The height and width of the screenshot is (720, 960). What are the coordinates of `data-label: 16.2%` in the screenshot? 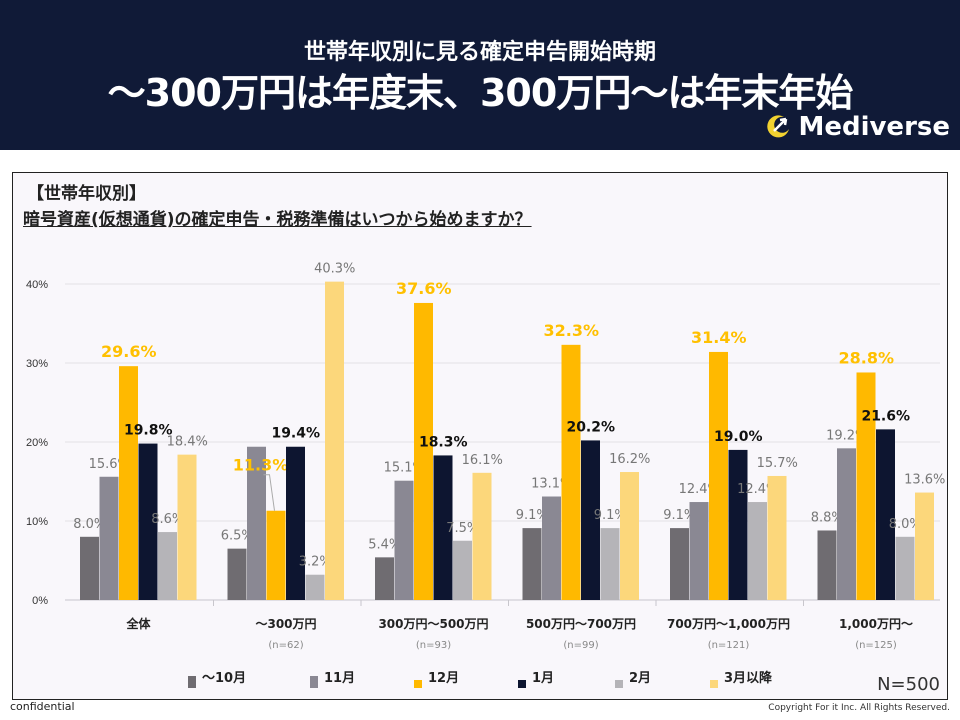 It's located at (629, 459).